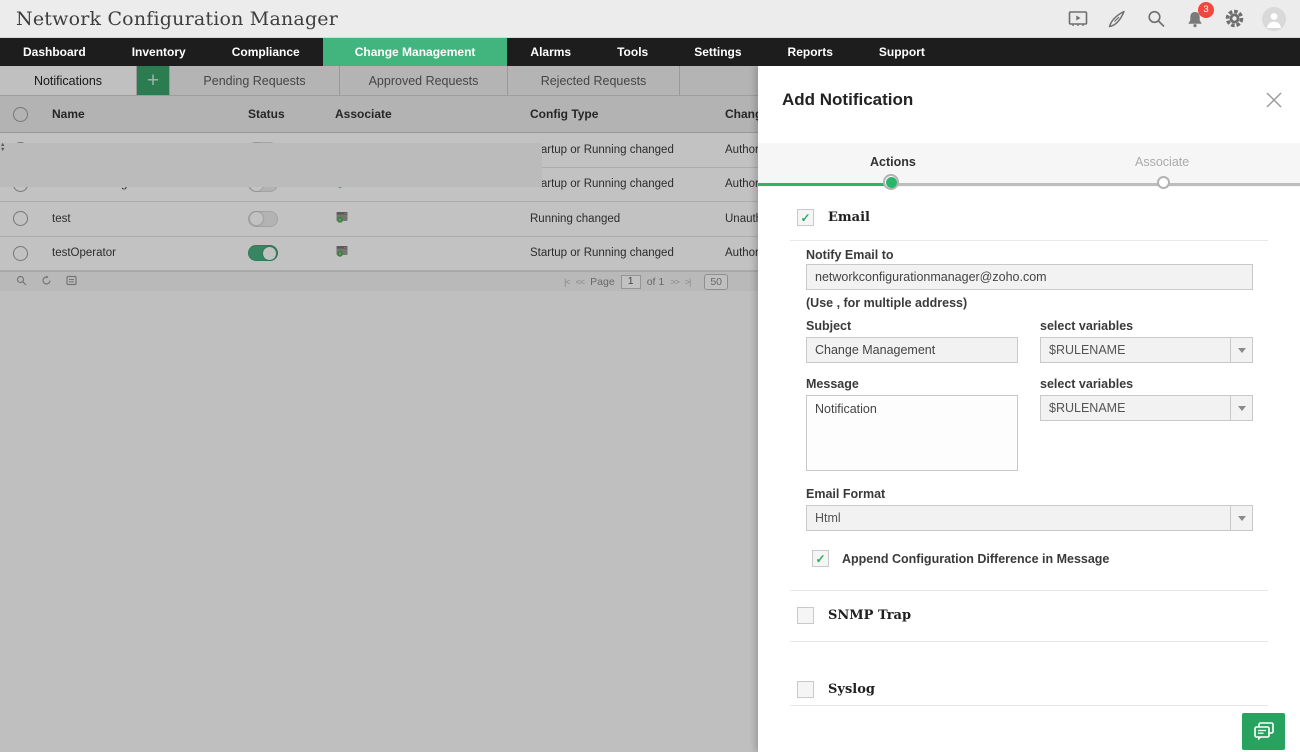 This screenshot has width=1300, height=752. I want to click on nav-item-inventory: Inventory, so click(158, 52).